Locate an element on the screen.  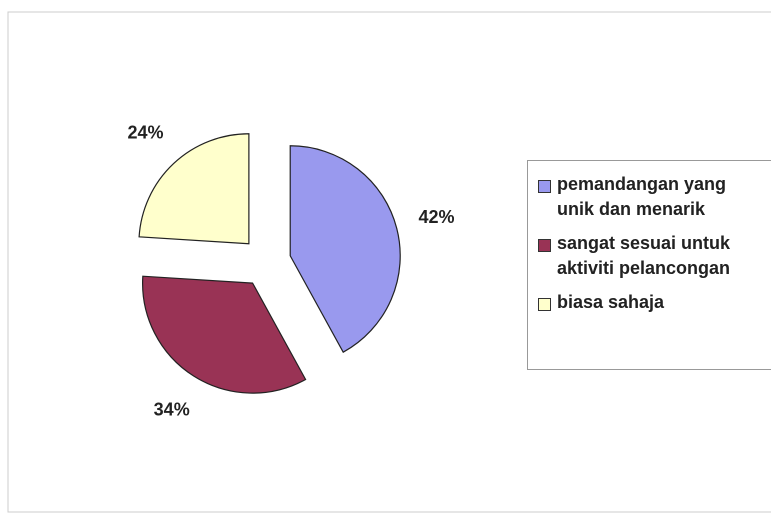
legend-label: pemandangan yang unik dan menarik is located at coordinates (642, 196).